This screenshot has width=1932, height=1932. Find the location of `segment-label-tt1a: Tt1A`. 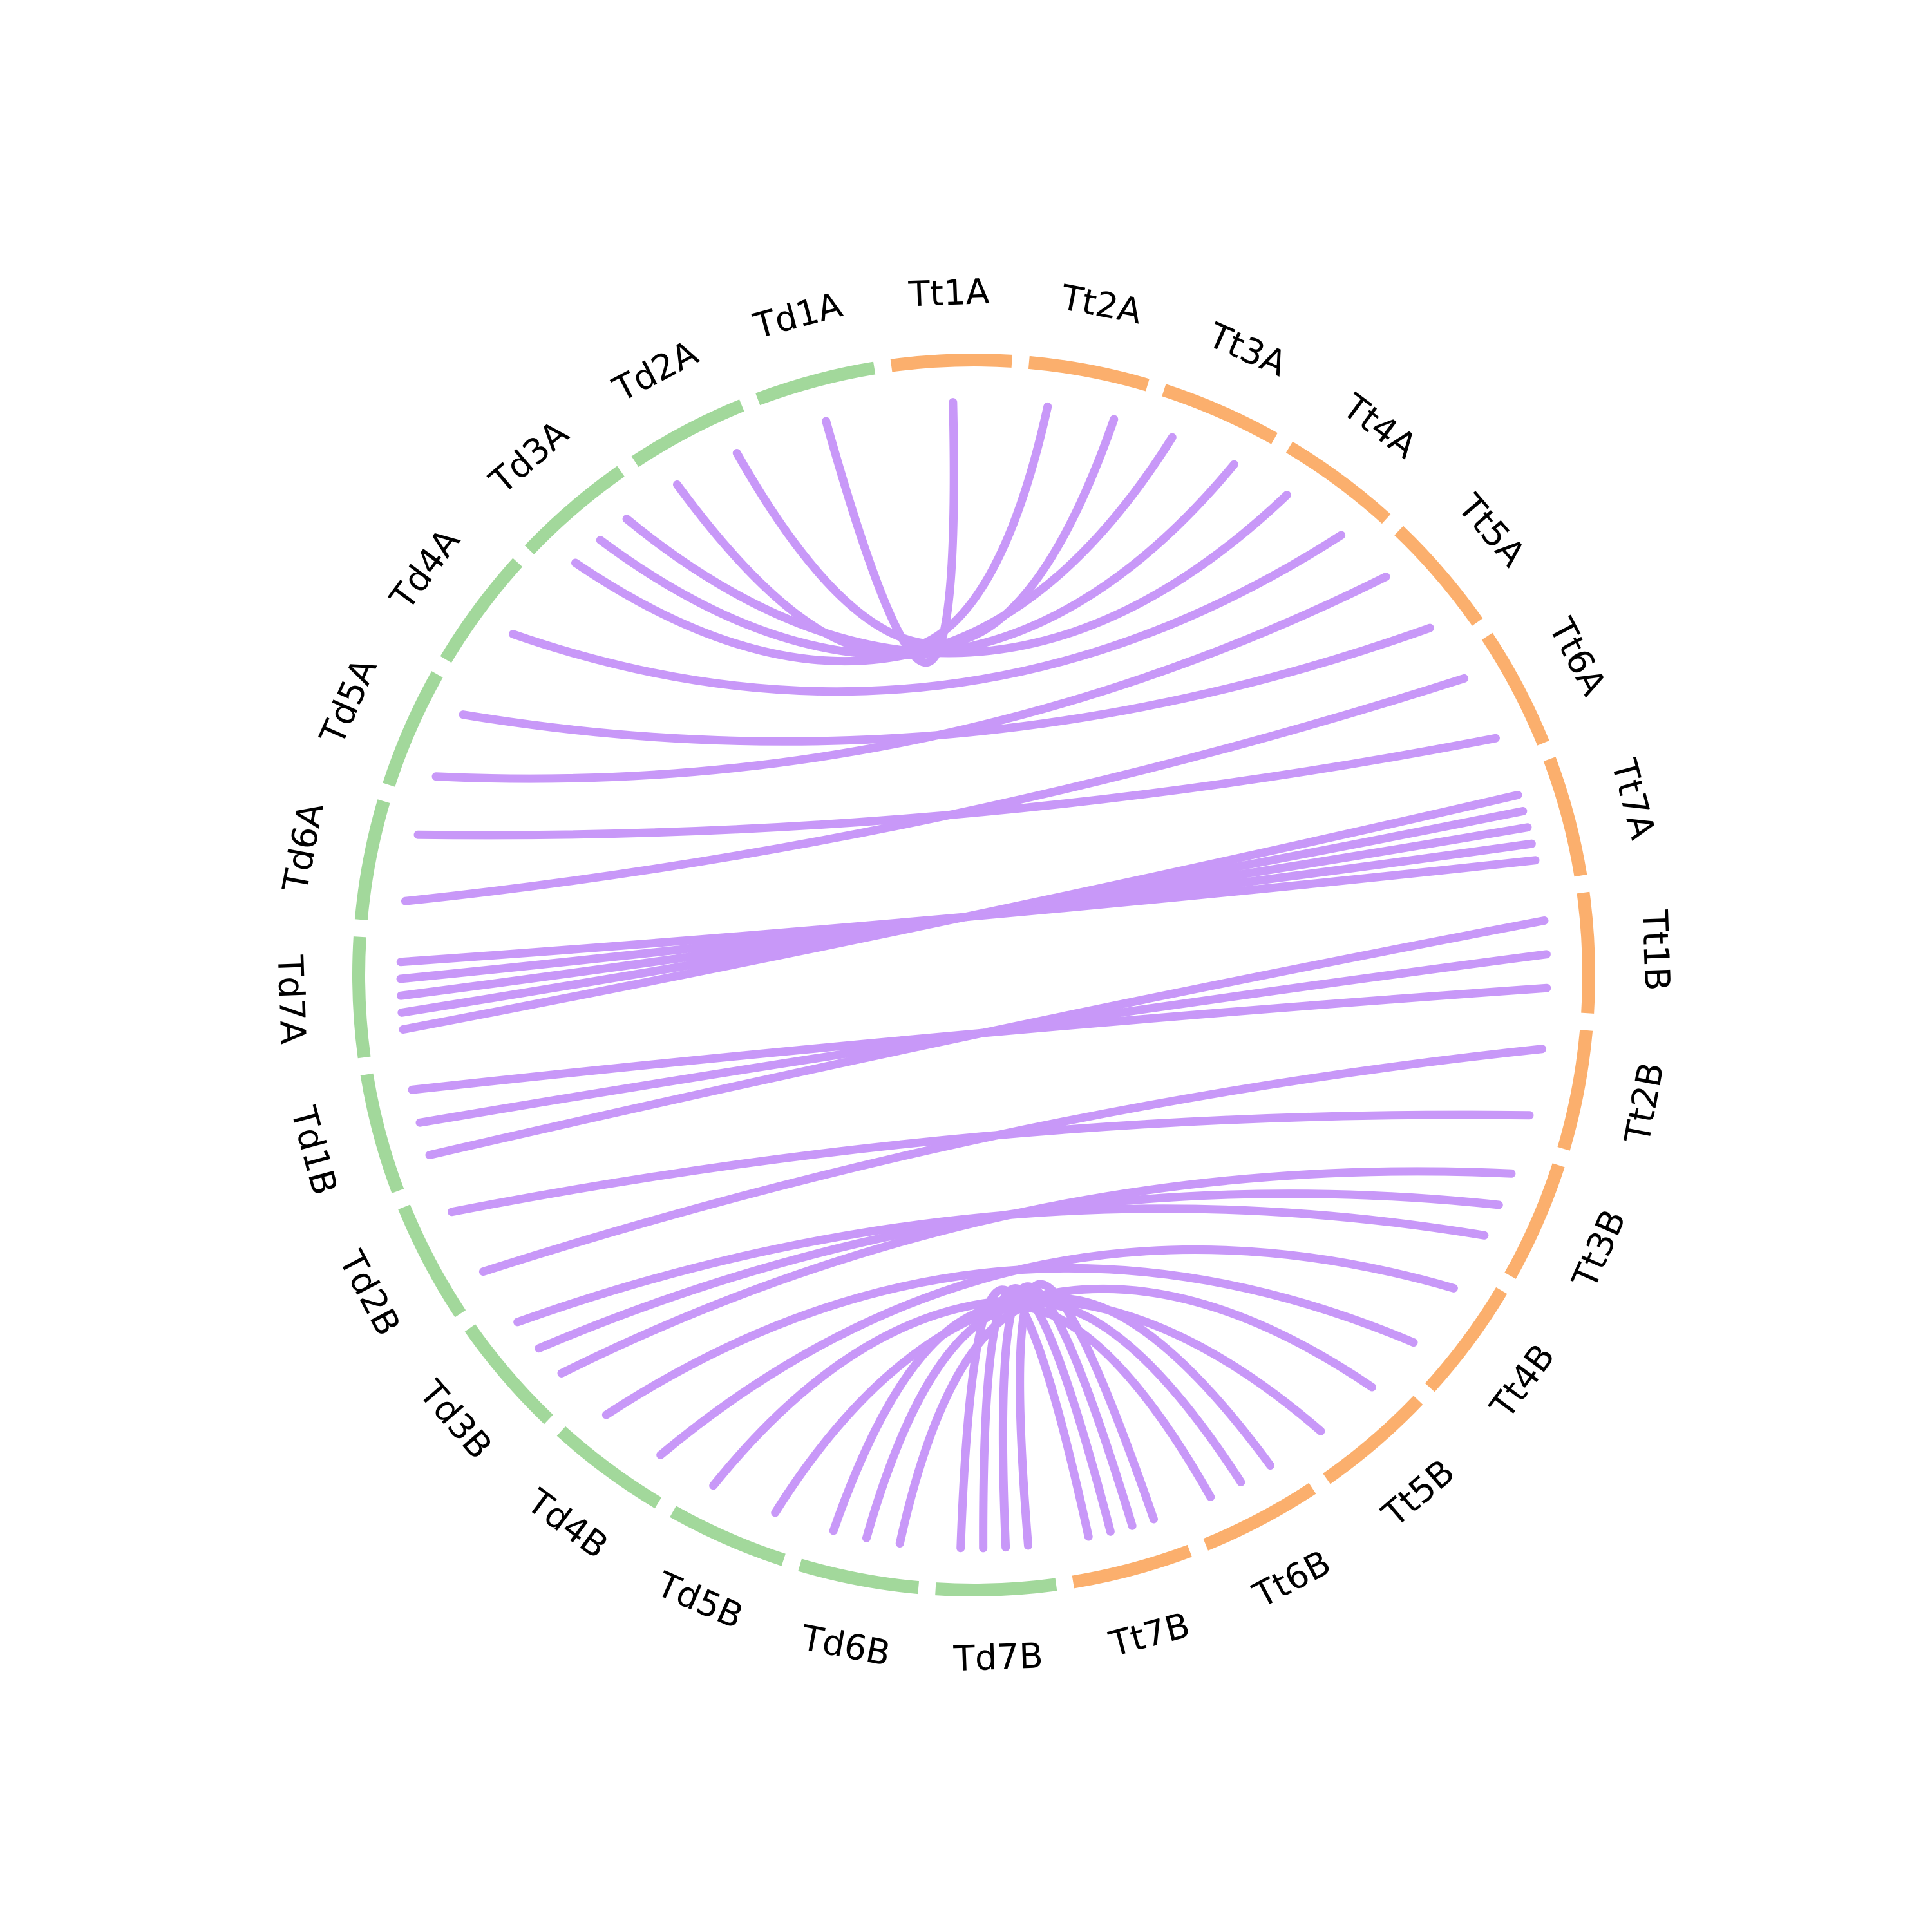

segment-label-tt1a: Tt1A is located at coordinates (948, 293).